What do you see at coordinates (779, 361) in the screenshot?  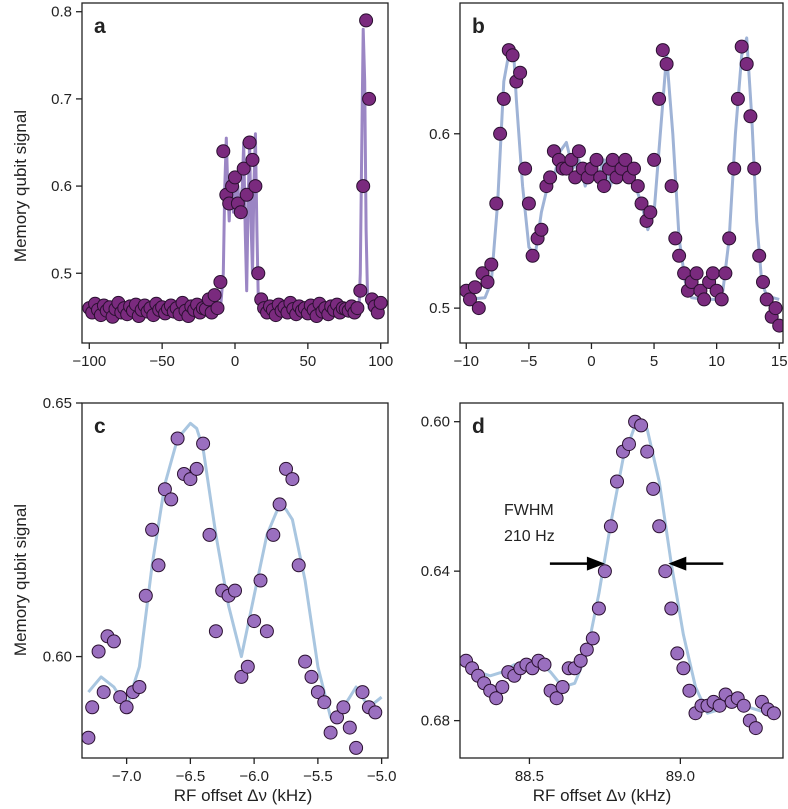 I see `x-tick-label-b: 15` at bounding box center [779, 361].